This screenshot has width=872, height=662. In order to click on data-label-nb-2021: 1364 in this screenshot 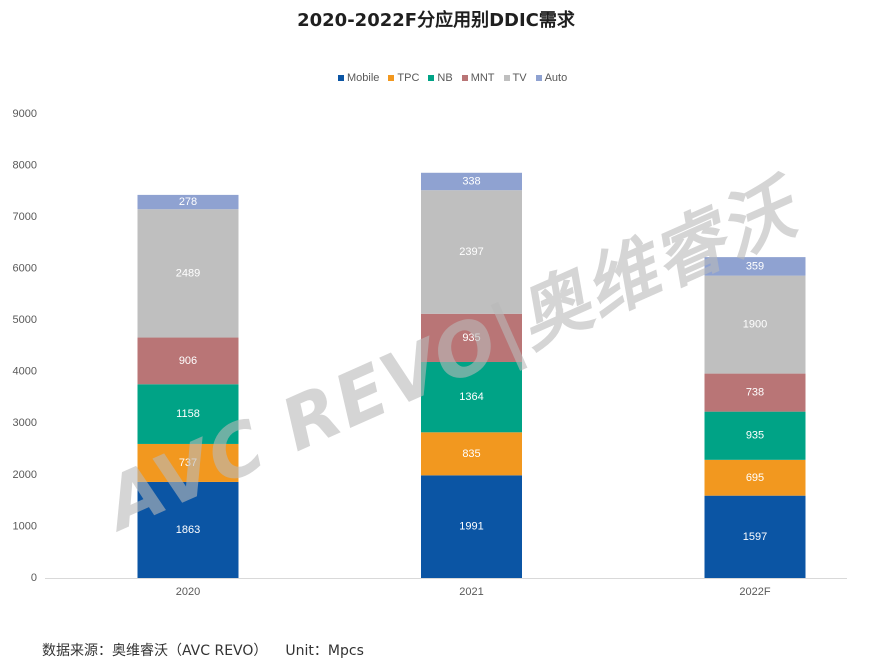, I will do `click(471, 397)`.